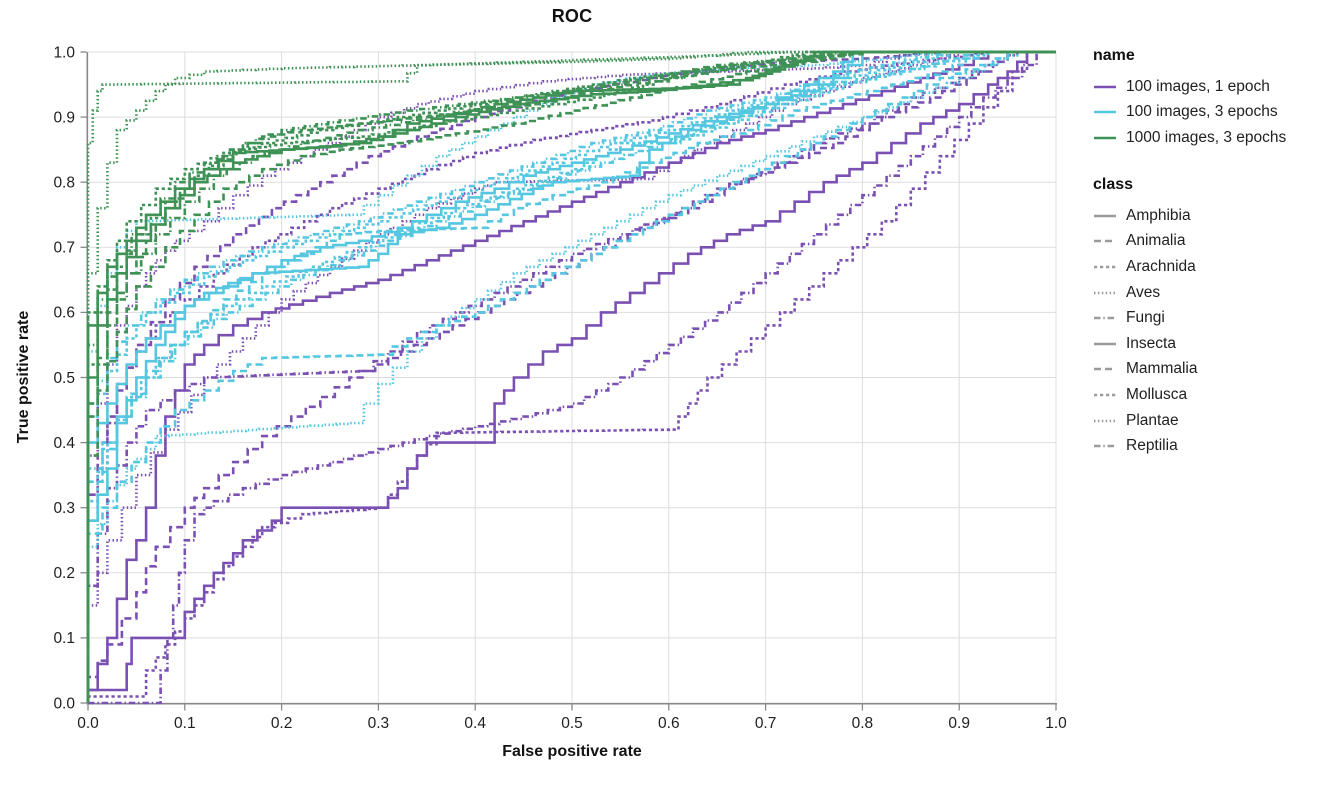  Describe the element at coordinates (64, 183) in the screenshot. I see `y-tick-label: 0.8` at that location.